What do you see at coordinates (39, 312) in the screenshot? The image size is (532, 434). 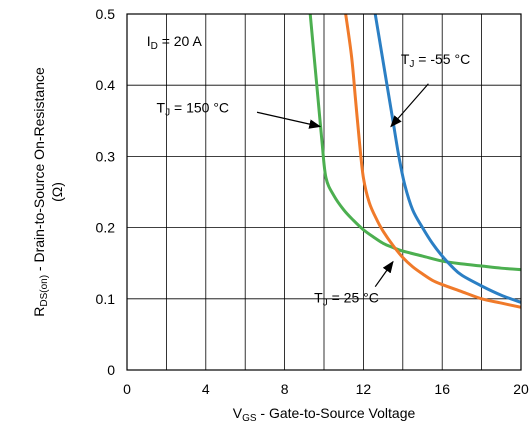 I see `y-axis-label-main: R` at bounding box center [39, 312].